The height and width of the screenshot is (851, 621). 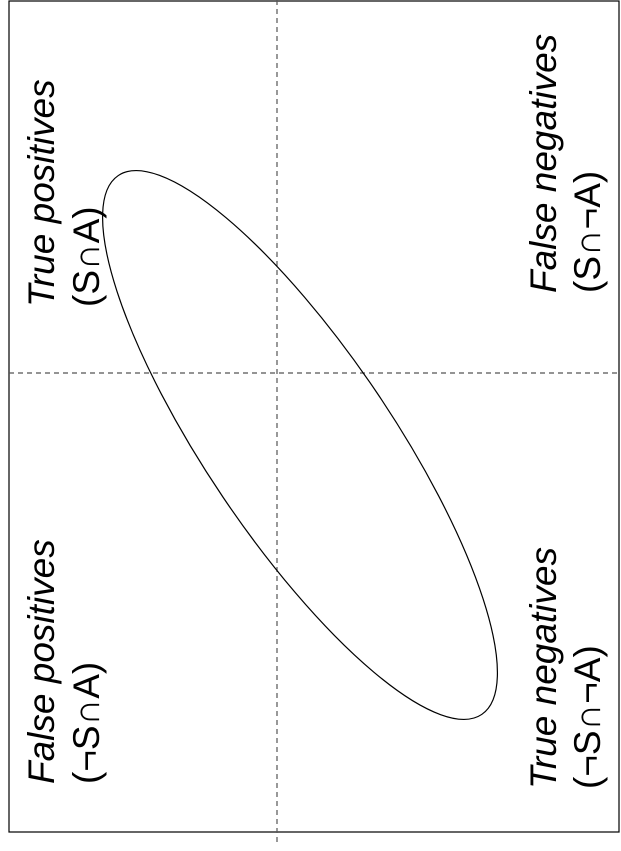 I want to click on quadrant-bottom-left-title: False positives, so click(x=41, y=661).